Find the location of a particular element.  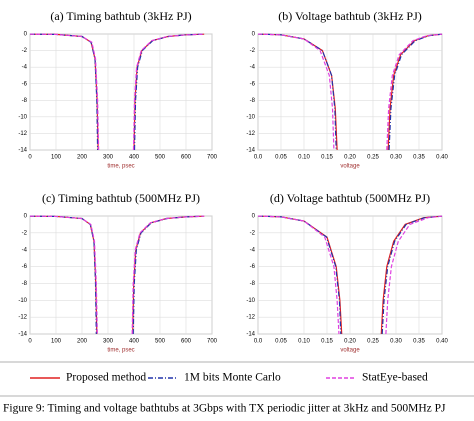

legend-label: 1M bits Monte Carlo is located at coordinates (232, 378).